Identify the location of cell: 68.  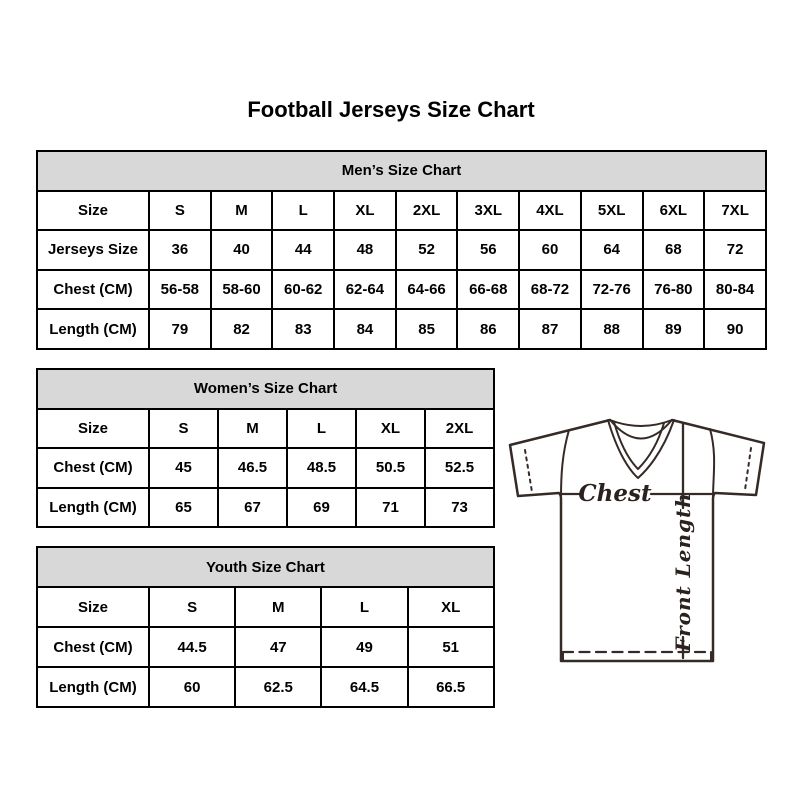
(673, 250).